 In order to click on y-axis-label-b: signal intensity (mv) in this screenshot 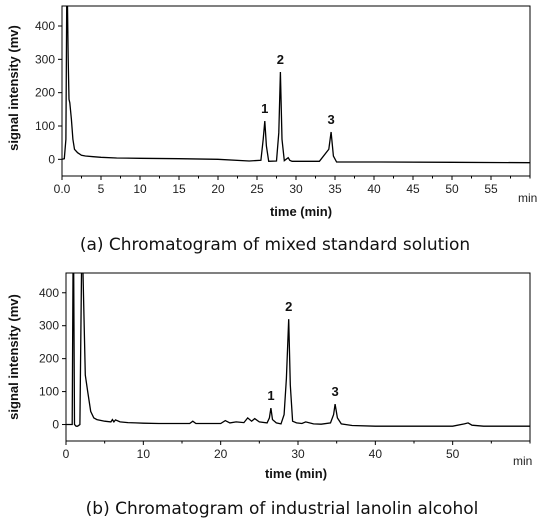, I will do `click(13, 357)`.